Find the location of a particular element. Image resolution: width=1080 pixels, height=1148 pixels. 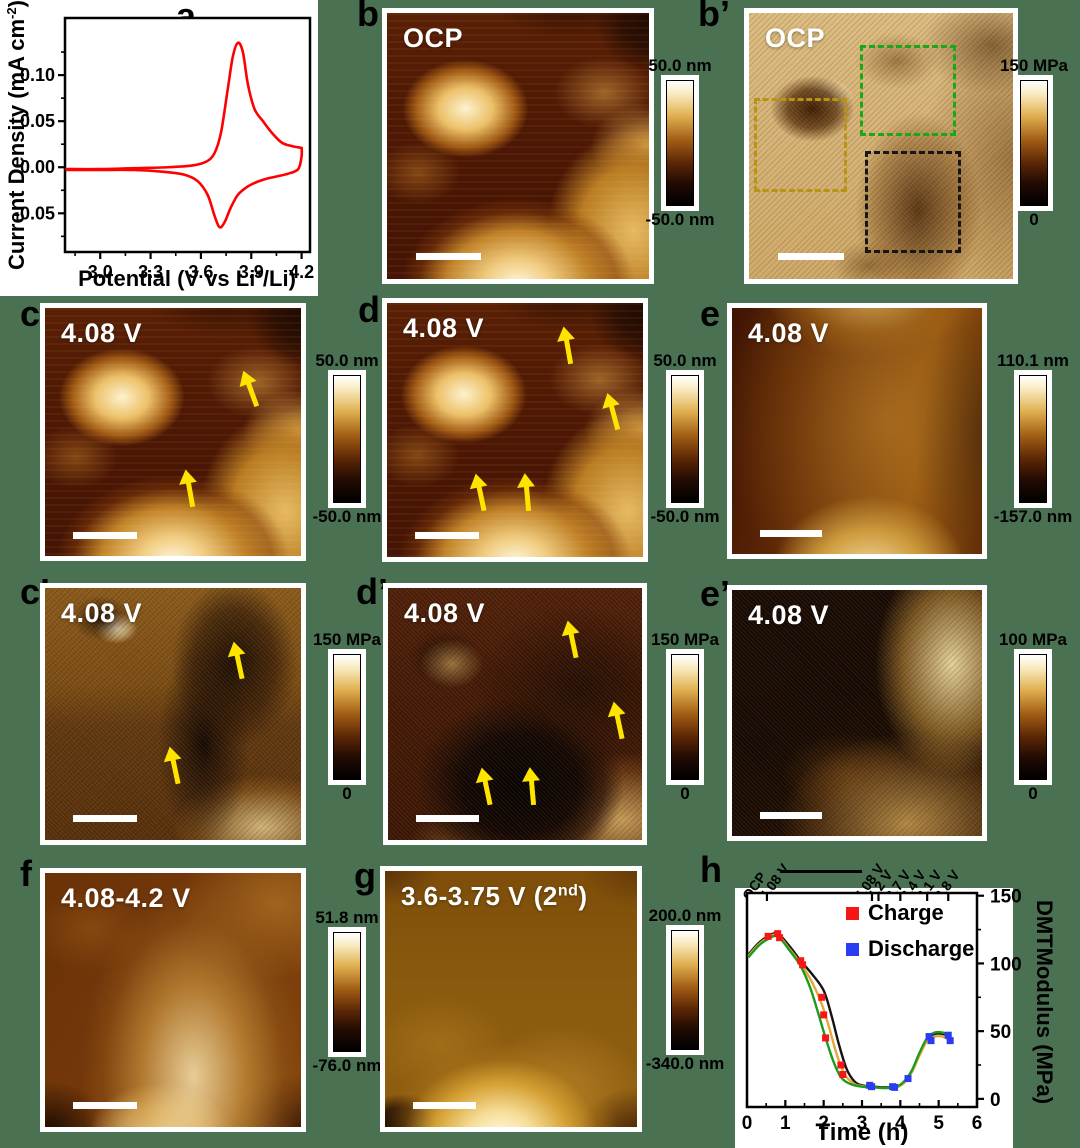

colorbar-min-label: -50.0 nm is located at coordinates (347, 517).